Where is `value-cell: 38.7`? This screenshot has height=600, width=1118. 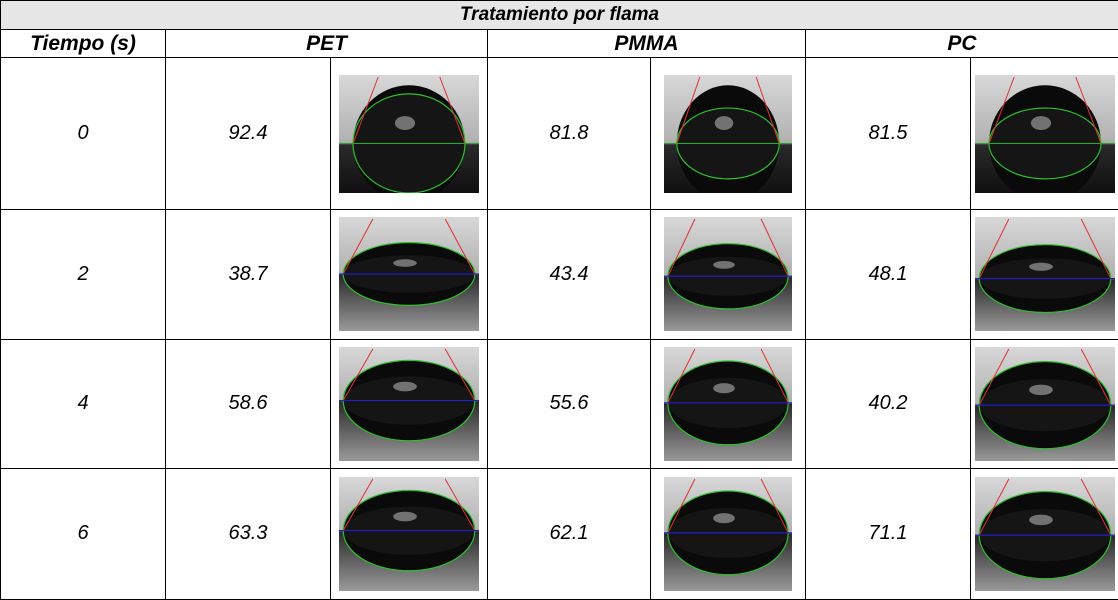
value-cell: 38.7 is located at coordinates (248, 274).